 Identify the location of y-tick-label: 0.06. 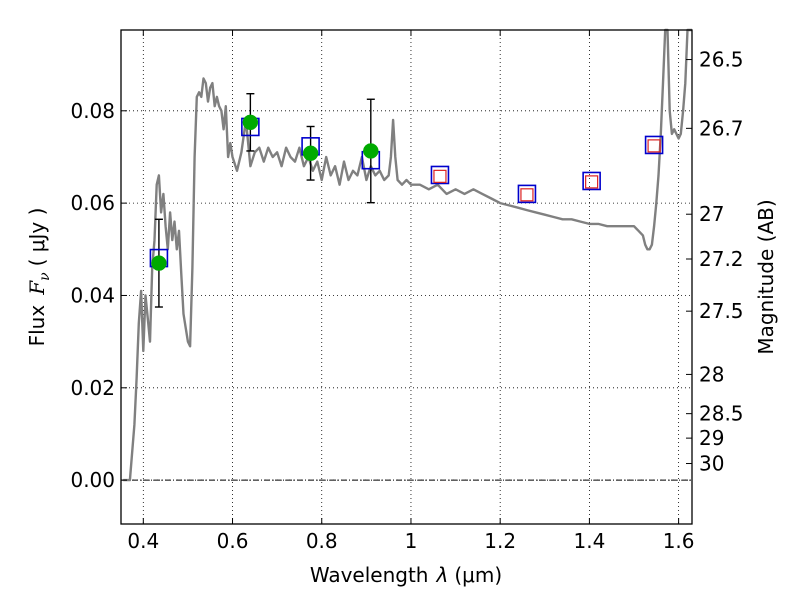
(92, 203).